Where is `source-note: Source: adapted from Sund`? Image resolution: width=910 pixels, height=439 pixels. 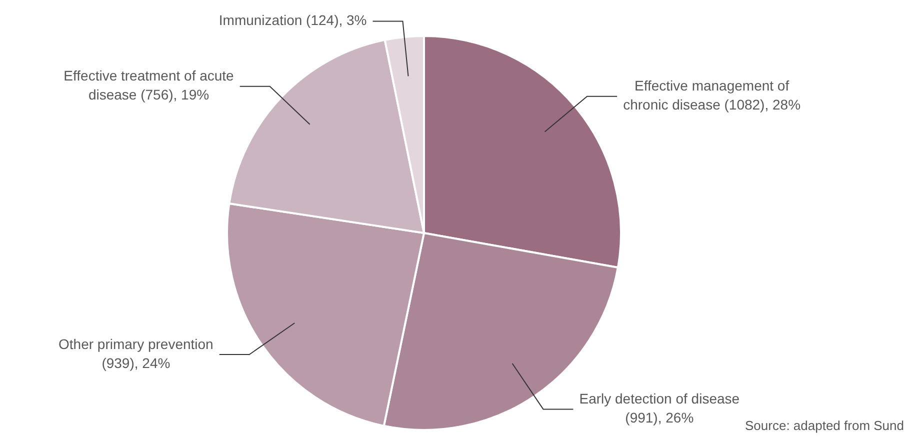 source-note: Source: adapted from Sund is located at coordinates (824, 425).